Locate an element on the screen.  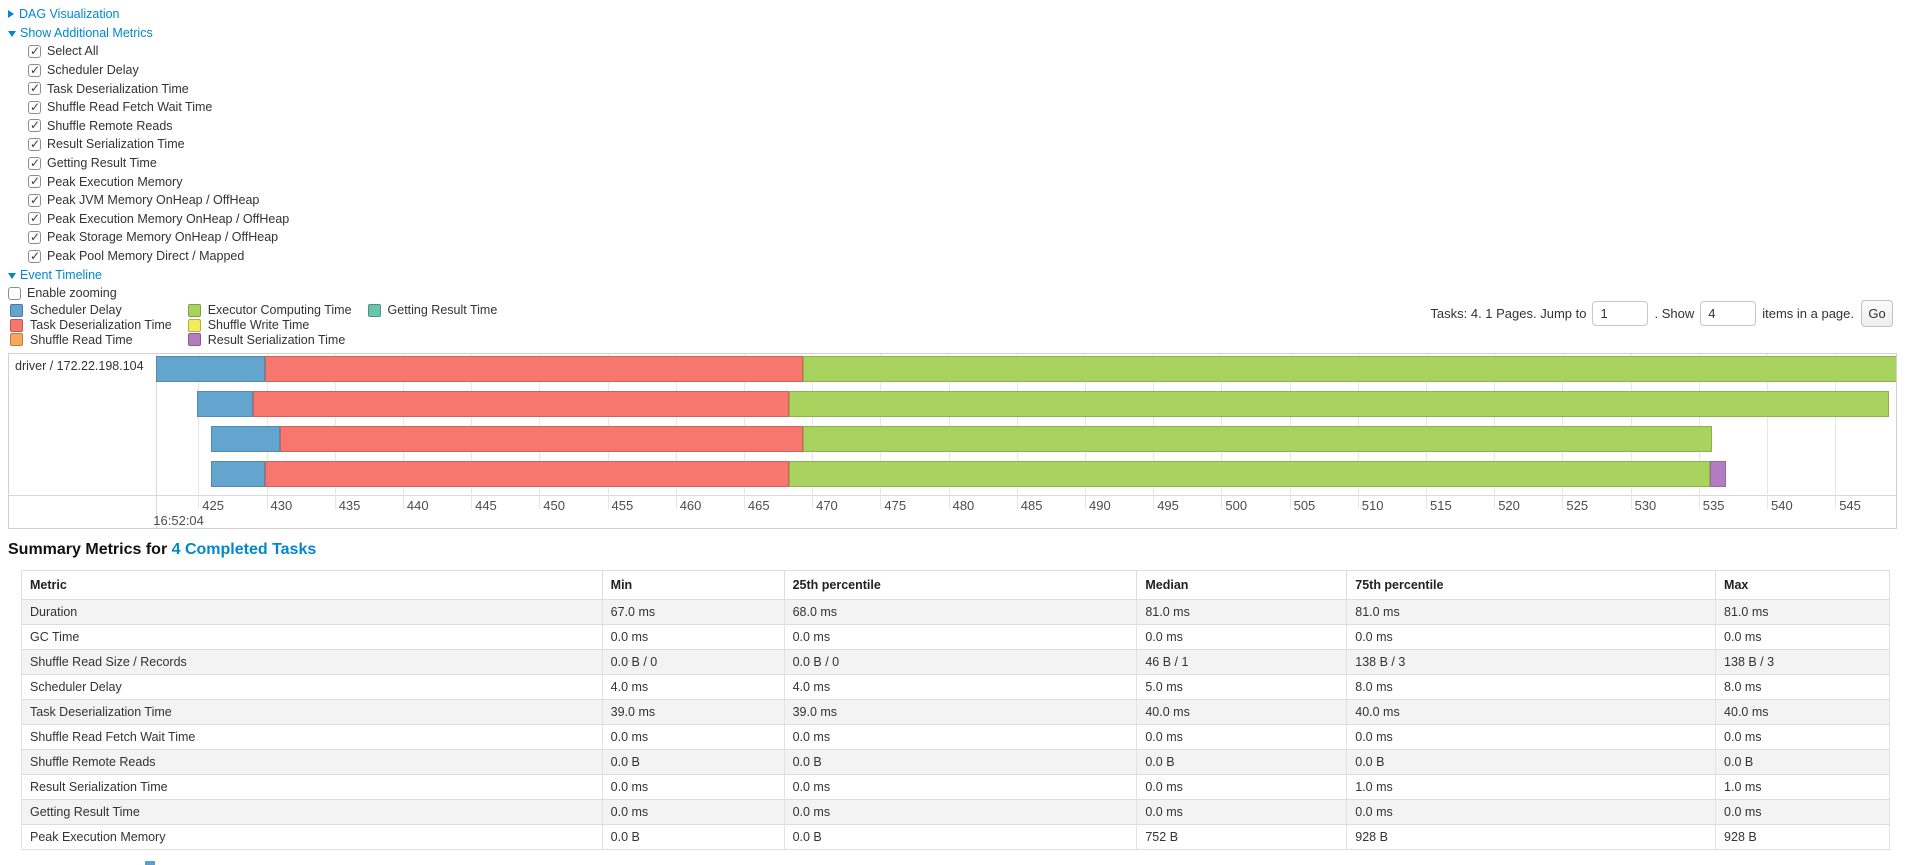
metric-checkbox-row: Shuffle Read Fetch Wait Time is located at coordinates (148, 107).